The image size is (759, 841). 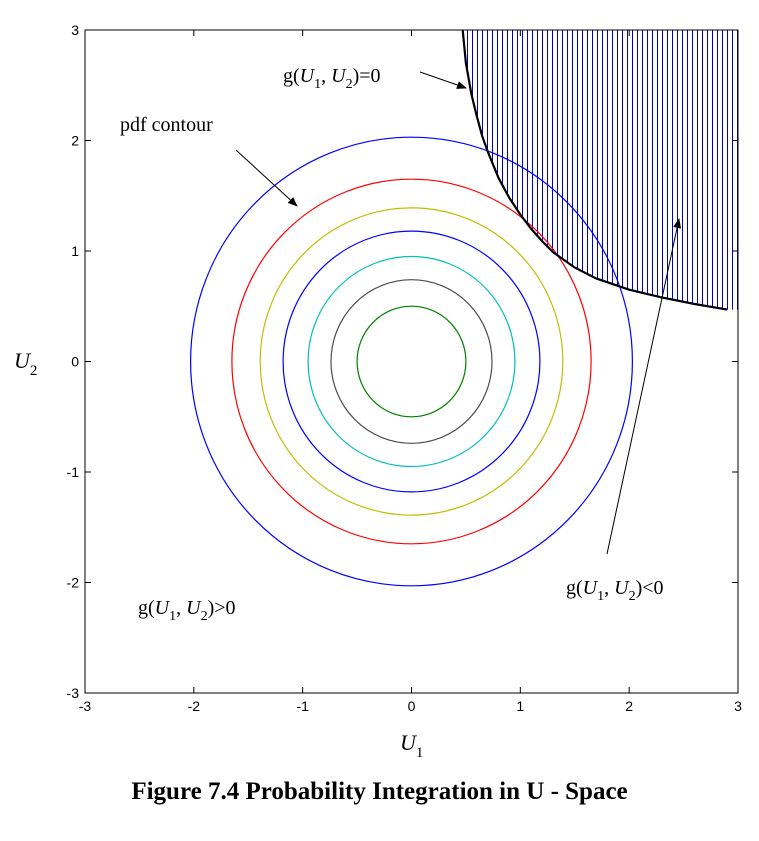 What do you see at coordinates (75, 30) in the screenshot?
I see `y-tick-label: 3` at bounding box center [75, 30].